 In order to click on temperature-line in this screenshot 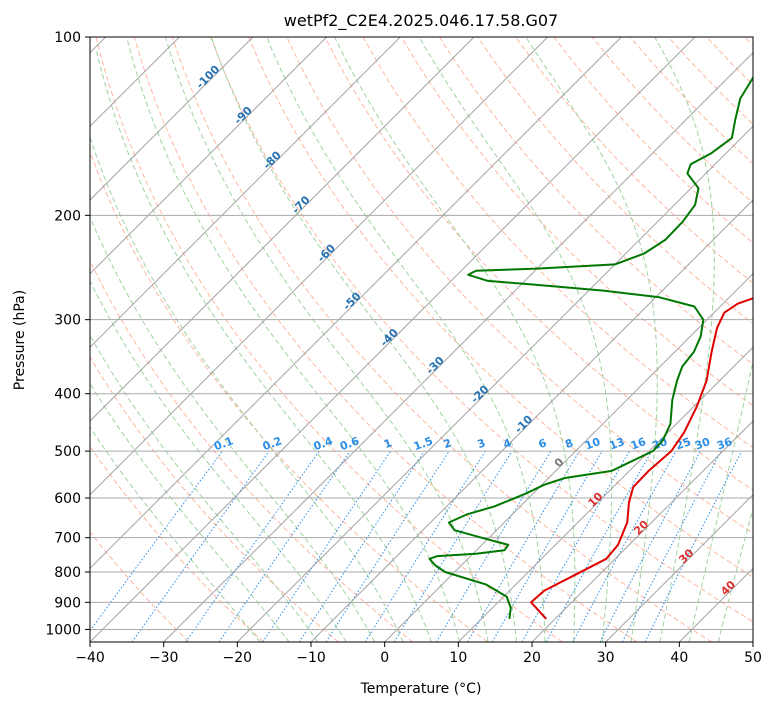, I will do `click(641, 458)`.